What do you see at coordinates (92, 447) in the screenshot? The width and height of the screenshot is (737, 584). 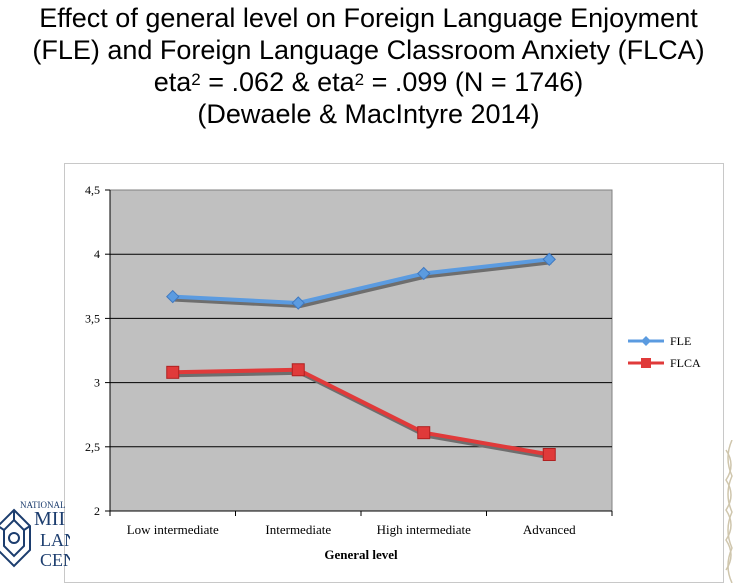 I see `y-tick-label: 2,5` at bounding box center [92, 447].